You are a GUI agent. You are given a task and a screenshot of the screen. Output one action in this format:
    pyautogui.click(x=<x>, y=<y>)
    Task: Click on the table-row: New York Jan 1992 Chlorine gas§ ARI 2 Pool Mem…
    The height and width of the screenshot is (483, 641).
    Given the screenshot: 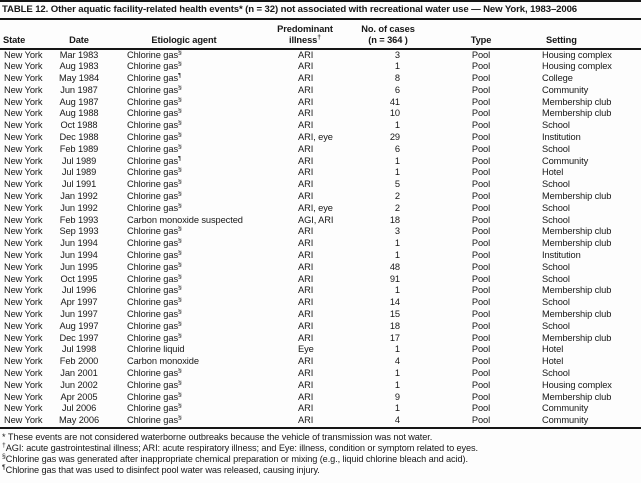 What is the action you would take?
    pyautogui.click(x=320, y=197)
    